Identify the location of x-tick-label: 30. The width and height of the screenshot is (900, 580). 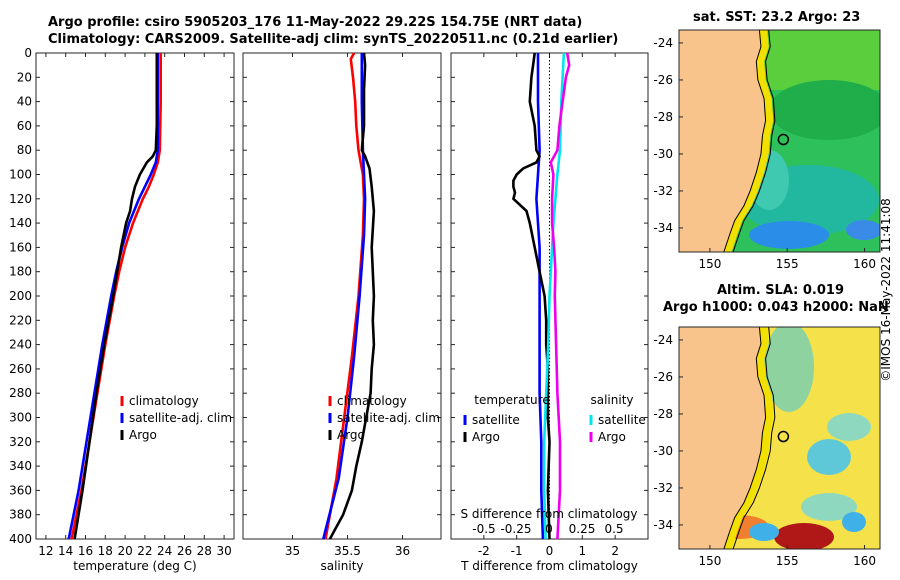
(223, 551).